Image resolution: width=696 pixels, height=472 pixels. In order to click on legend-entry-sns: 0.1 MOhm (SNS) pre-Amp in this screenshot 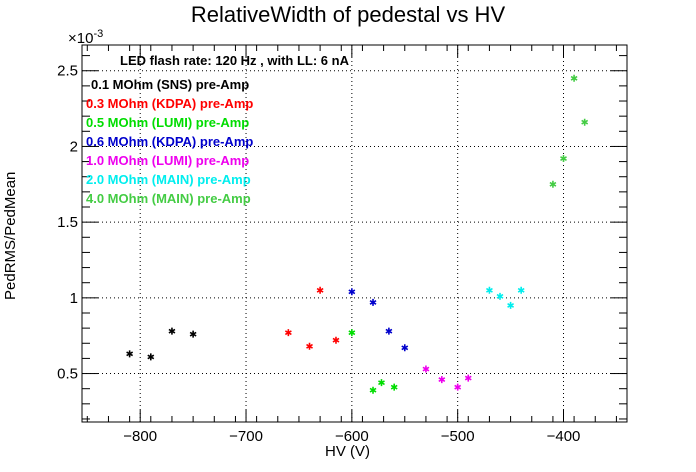, I will do `click(170, 84)`.